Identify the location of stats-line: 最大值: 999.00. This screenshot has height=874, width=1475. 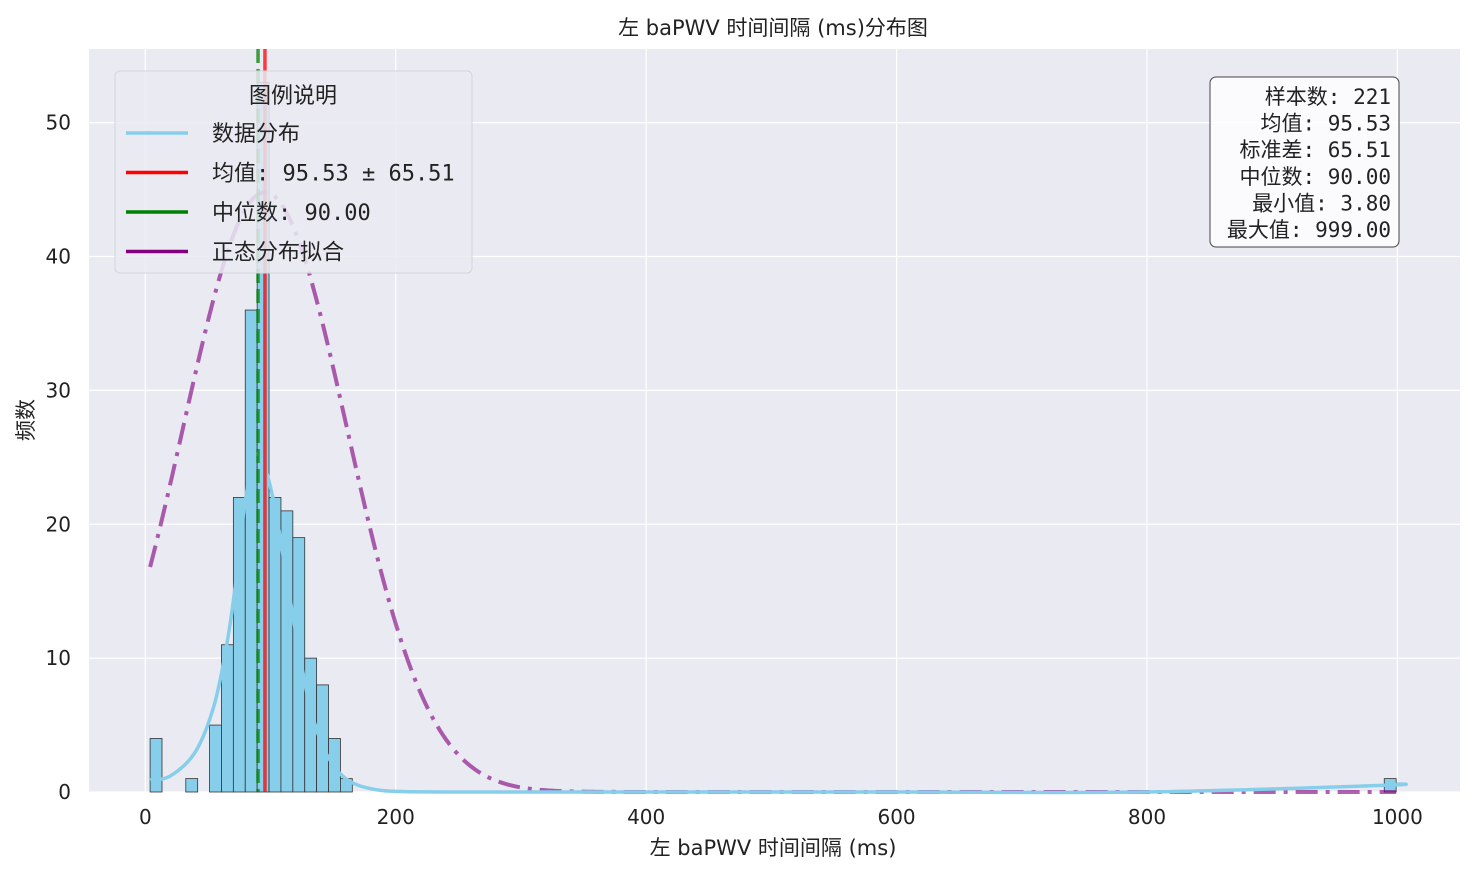
(1309, 230).